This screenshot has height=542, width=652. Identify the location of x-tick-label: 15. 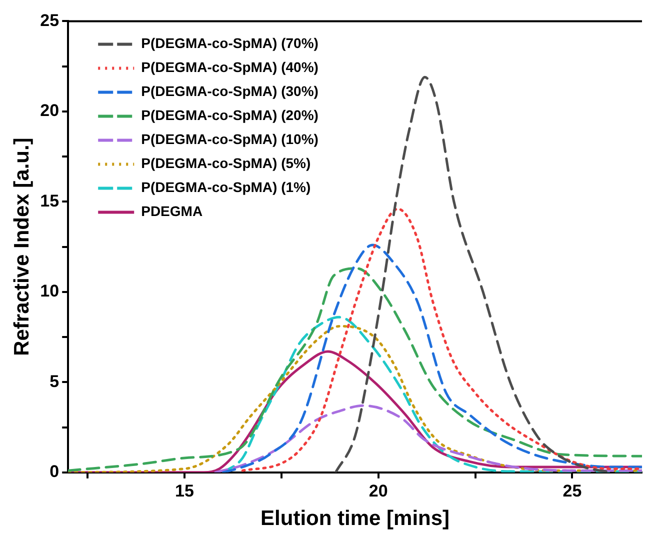
(184, 490).